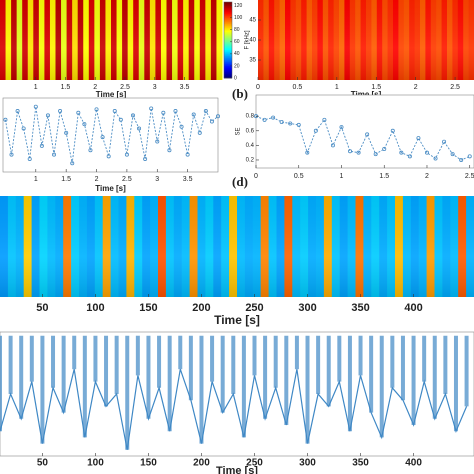 The image size is (474, 474). Describe the element at coordinates (307, 463) in the screenshot. I see `x-tick-label: 300` at that location.